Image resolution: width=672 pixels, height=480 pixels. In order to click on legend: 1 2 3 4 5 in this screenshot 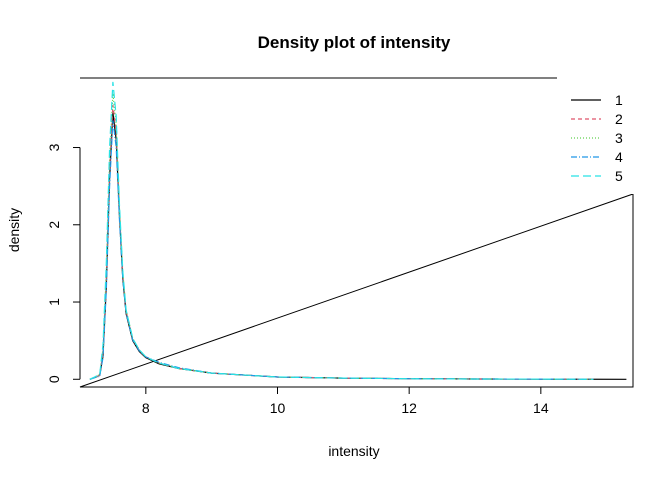, I will do `click(597, 140)`.